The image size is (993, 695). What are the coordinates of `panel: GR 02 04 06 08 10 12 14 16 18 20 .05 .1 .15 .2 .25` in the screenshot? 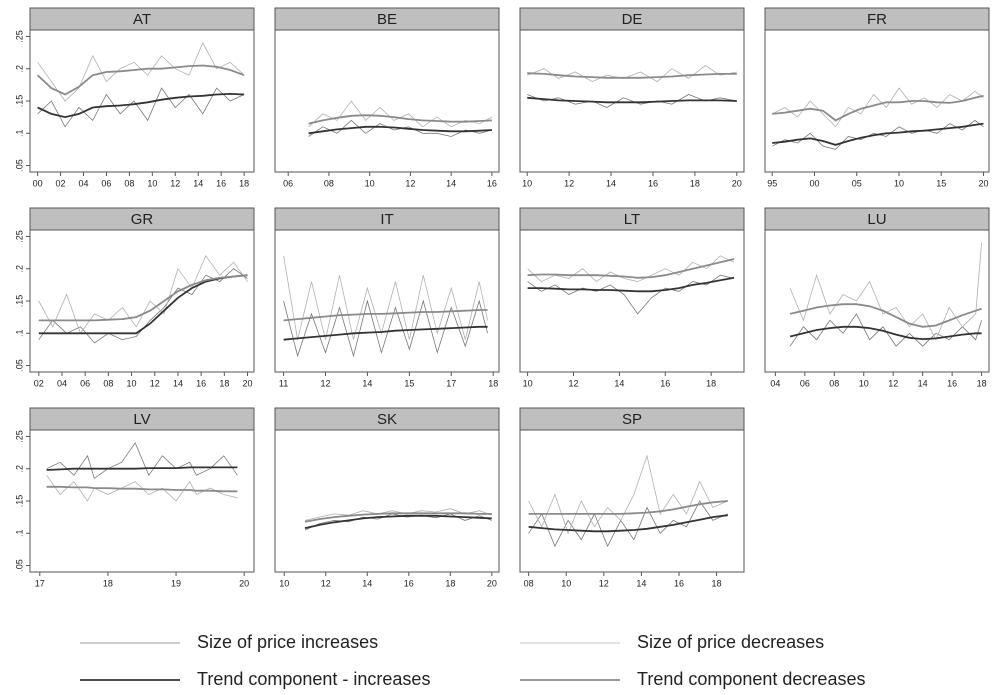 It's located at (134, 297).